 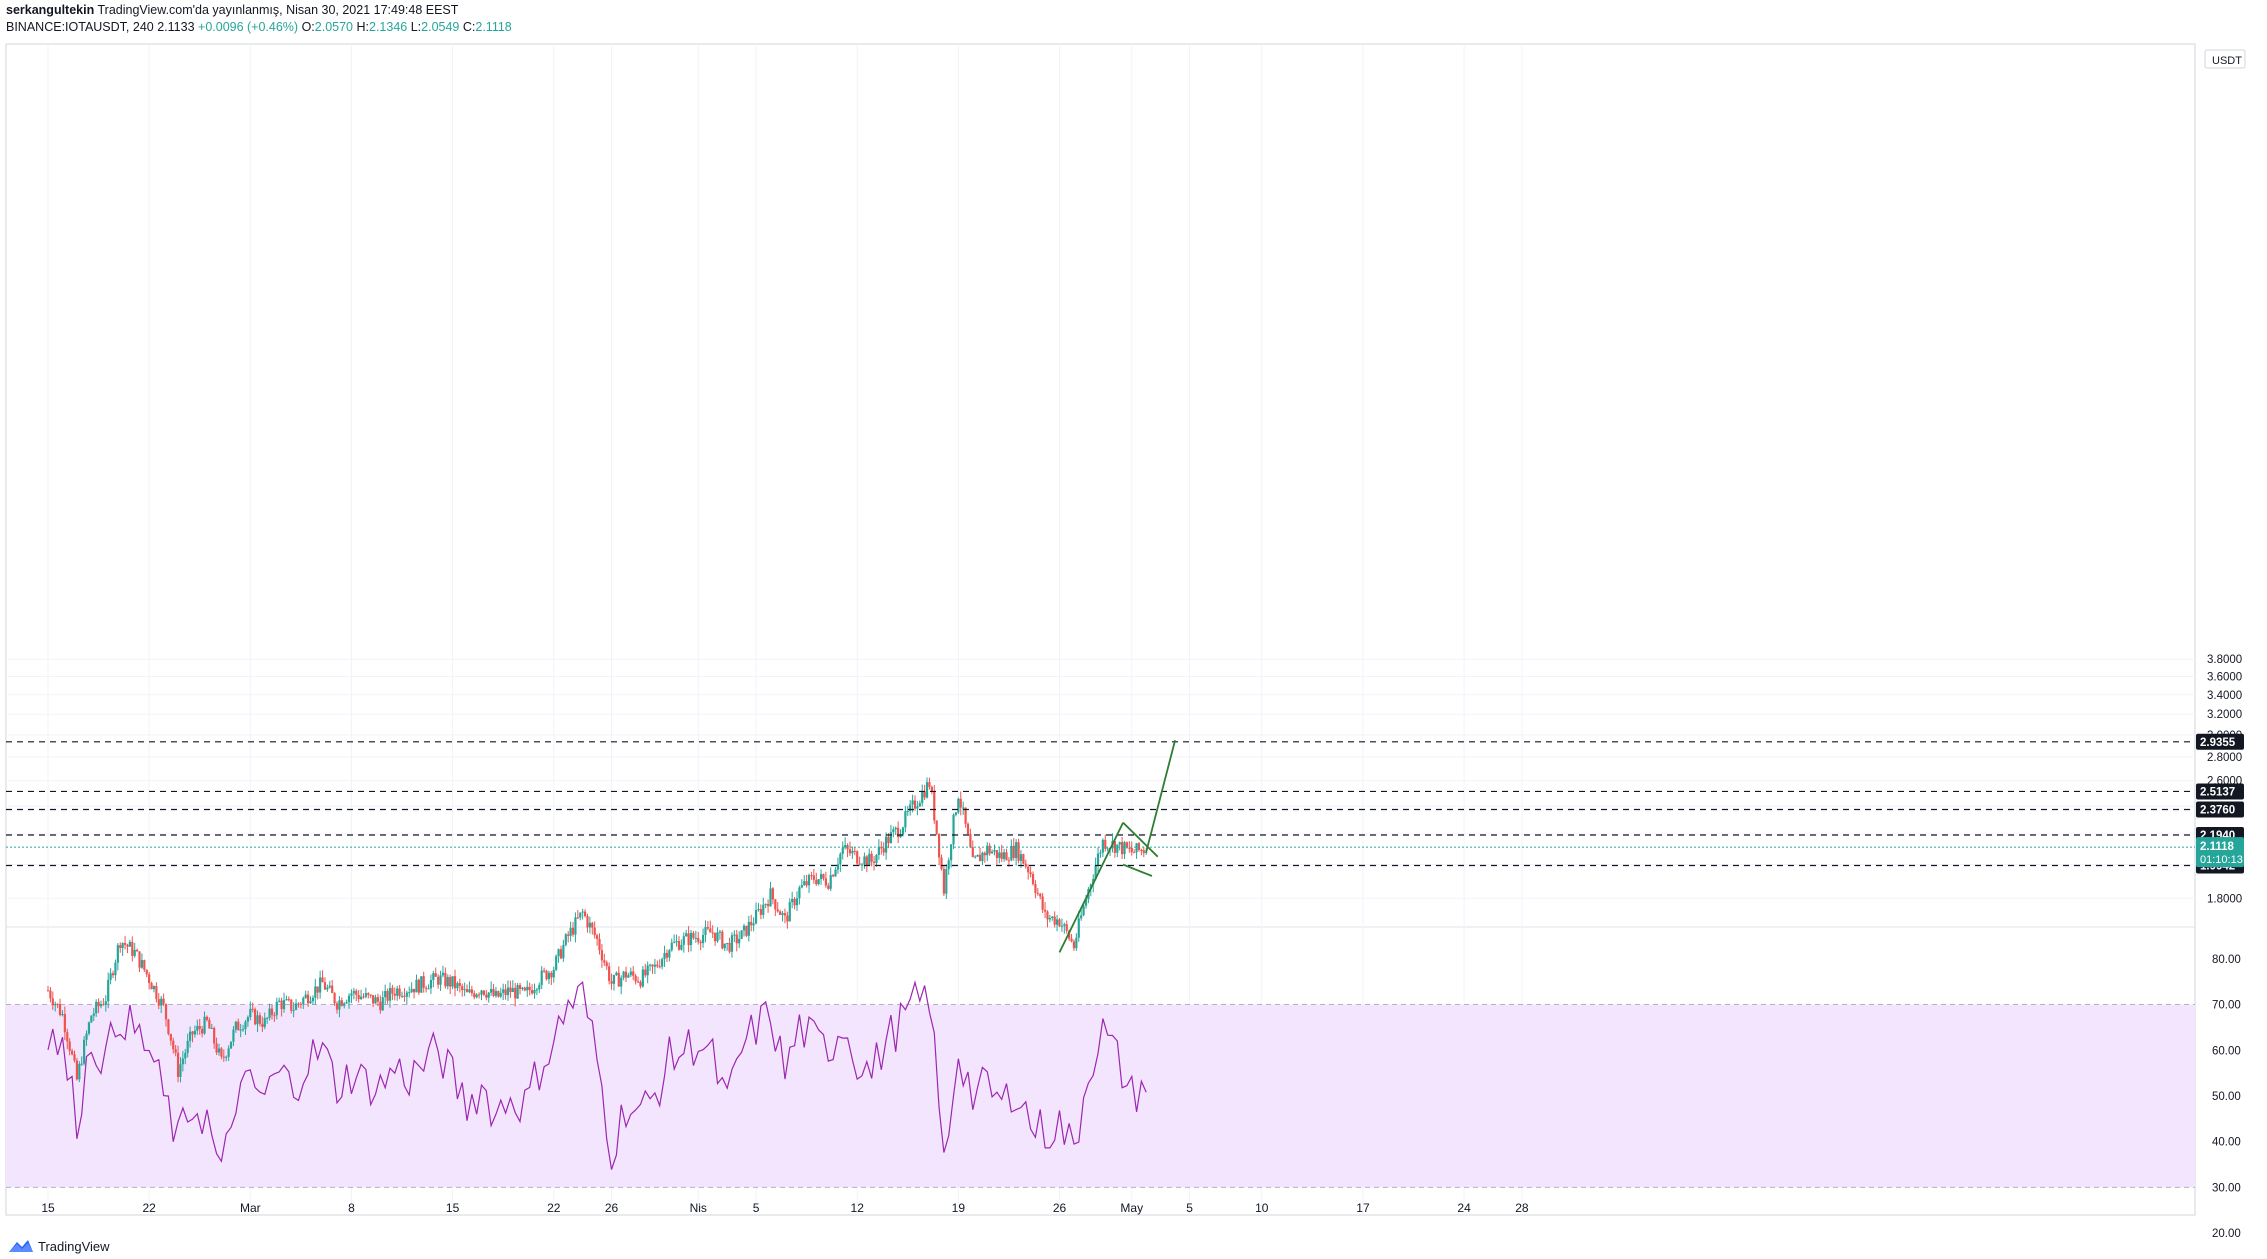 I want to click on currency-label: USDT, so click(x=2227, y=61).